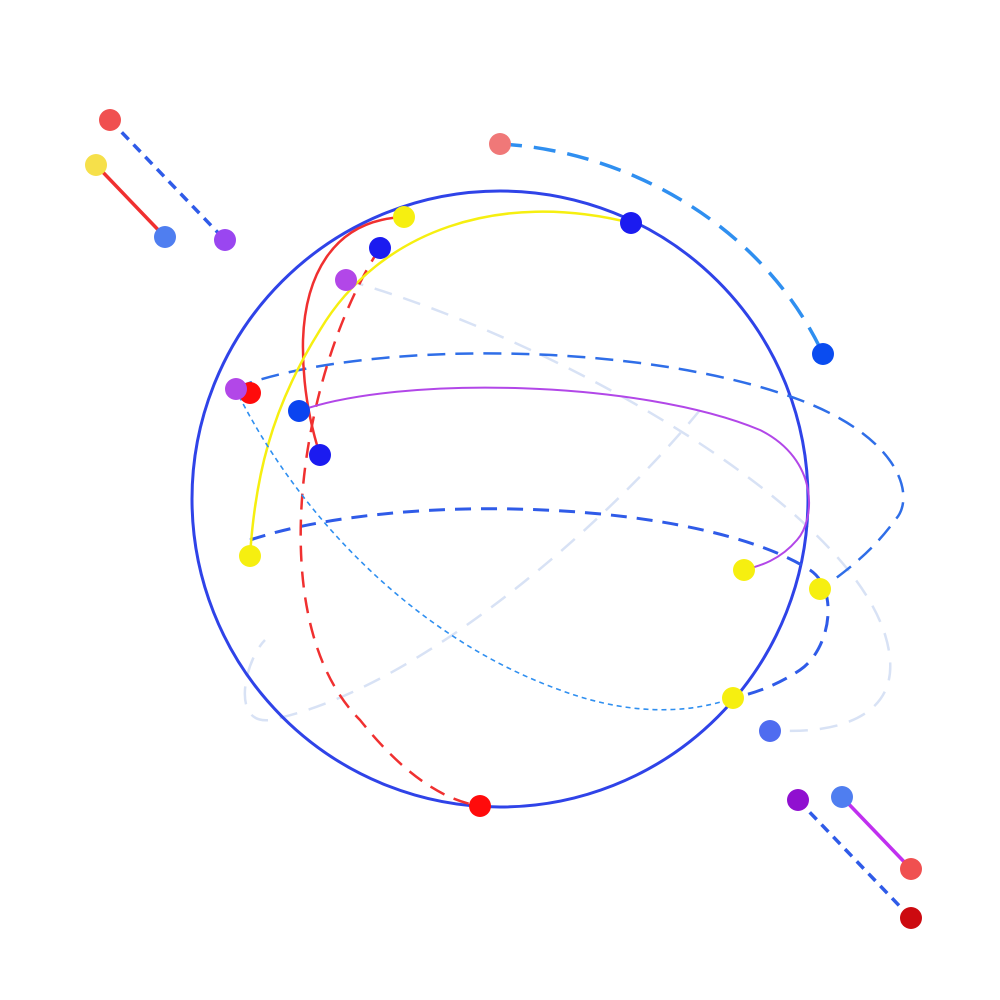  I want to click on node-purple-left, so click(236, 389).